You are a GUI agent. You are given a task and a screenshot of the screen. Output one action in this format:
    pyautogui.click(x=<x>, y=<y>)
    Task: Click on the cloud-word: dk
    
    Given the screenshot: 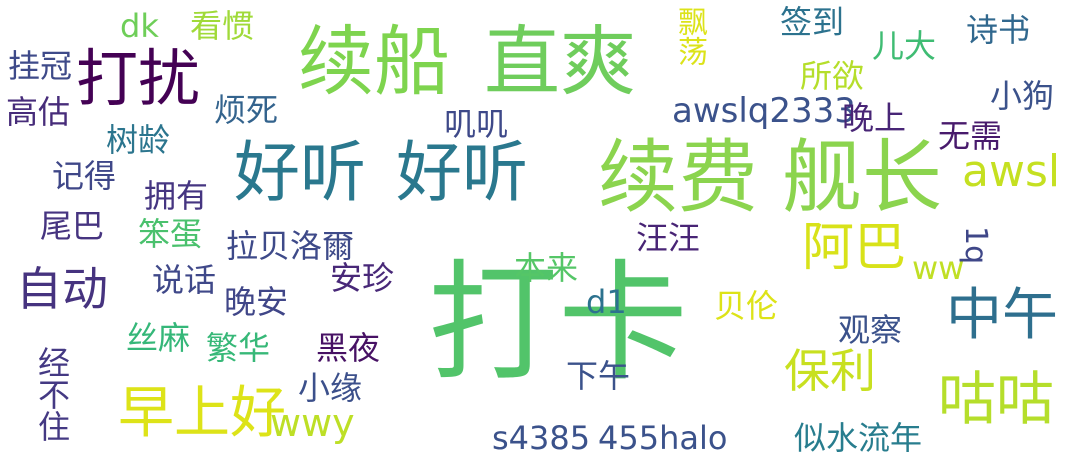 What is the action you would take?
    pyautogui.click(x=139, y=26)
    